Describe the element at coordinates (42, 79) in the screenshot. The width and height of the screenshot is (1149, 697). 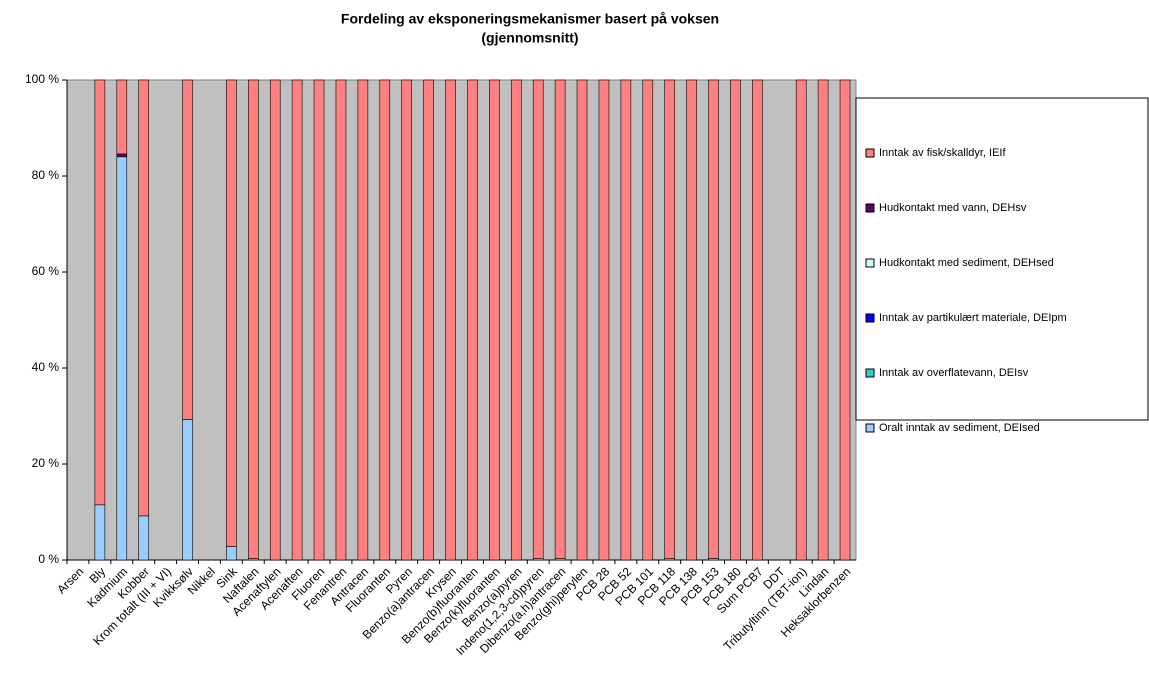
I see `y-tick-label: 100 %` at that location.